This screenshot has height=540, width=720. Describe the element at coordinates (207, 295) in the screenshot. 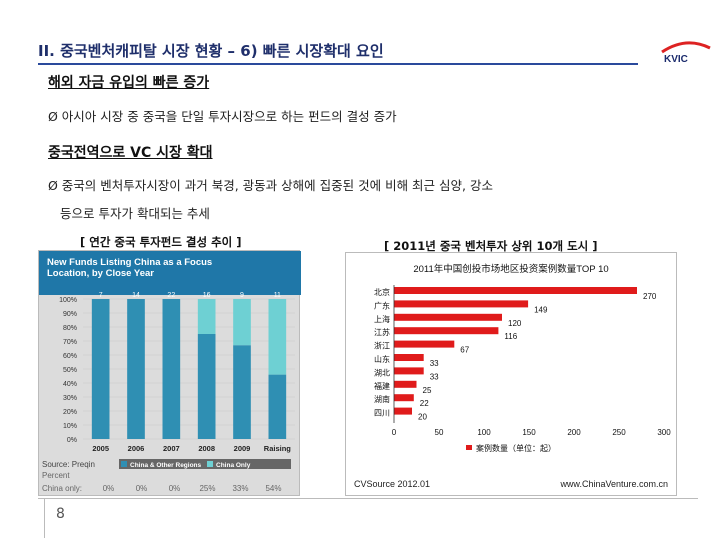

I see `chart1-top-label: 16` at that location.